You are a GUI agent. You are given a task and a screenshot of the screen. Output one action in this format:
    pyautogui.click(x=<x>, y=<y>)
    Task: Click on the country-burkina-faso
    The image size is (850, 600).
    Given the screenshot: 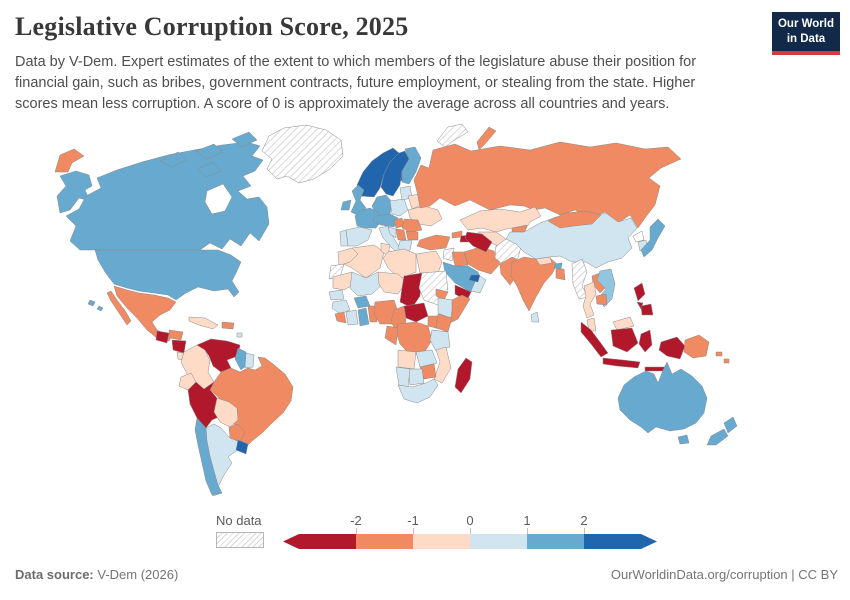 What is the action you would take?
    pyautogui.click(x=362, y=302)
    